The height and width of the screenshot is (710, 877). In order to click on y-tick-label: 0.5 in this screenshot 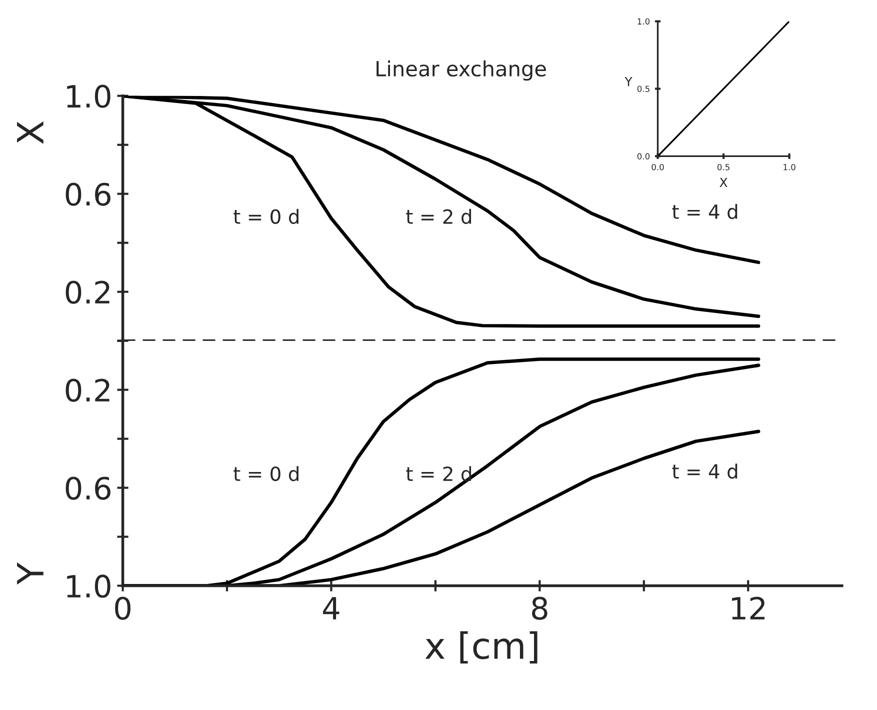, I will do `click(643, 89)`.